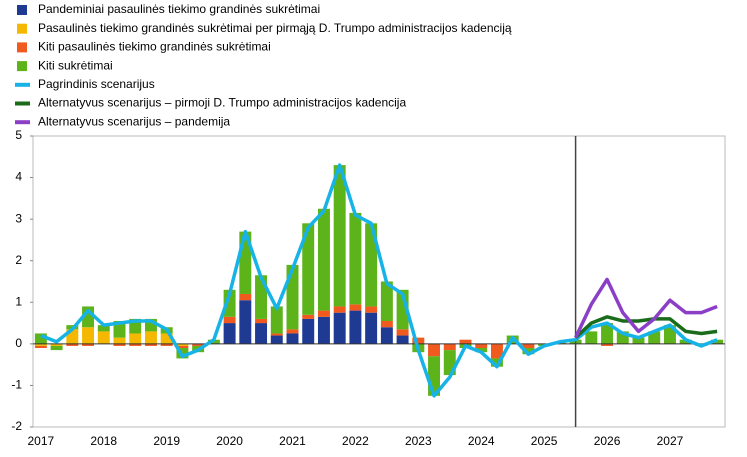 The height and width of the screenshot is (457, 747). Describe the element at coordinates (18, 343) in the screenshot. I see `y-tick-label: 0` at that location.